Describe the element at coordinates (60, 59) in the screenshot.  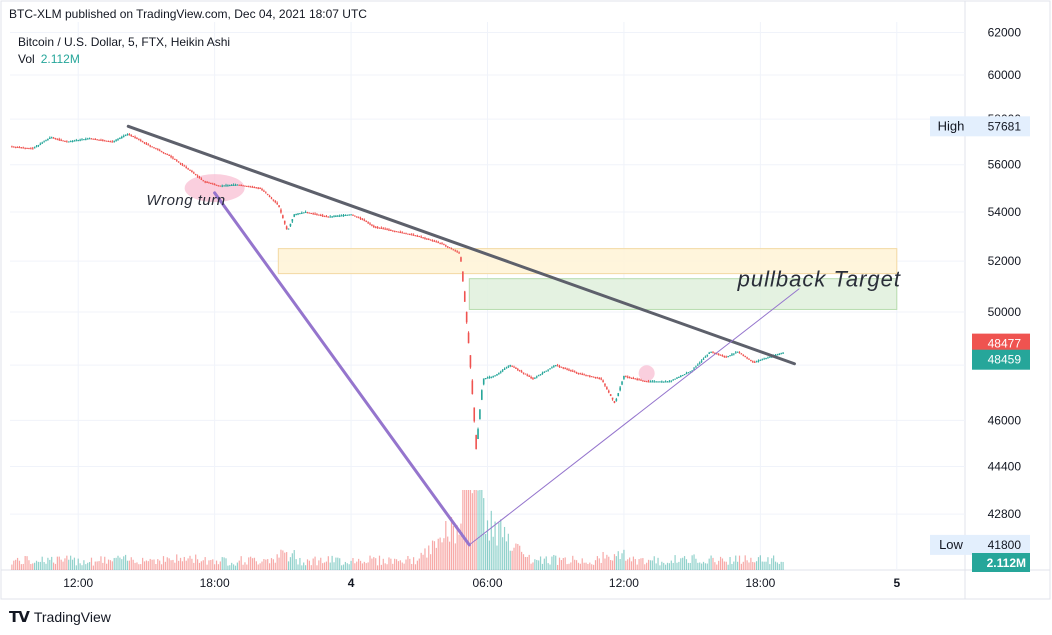
I see `volume-legend-value: 2.112M` at that location.